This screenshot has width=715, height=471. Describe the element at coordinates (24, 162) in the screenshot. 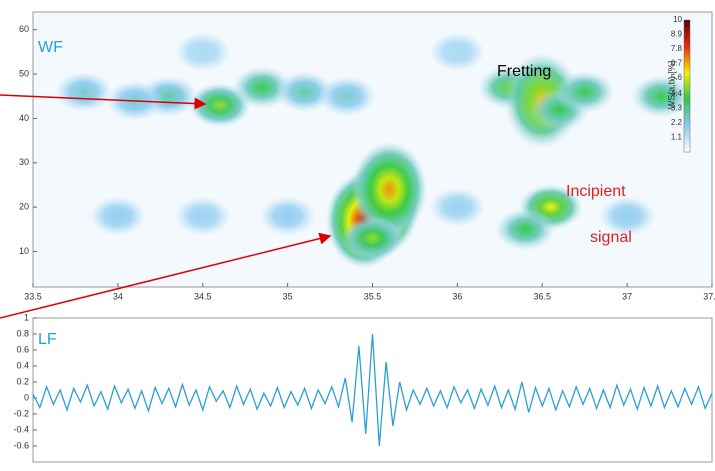

I see `y-tick-label: 30` at that location.